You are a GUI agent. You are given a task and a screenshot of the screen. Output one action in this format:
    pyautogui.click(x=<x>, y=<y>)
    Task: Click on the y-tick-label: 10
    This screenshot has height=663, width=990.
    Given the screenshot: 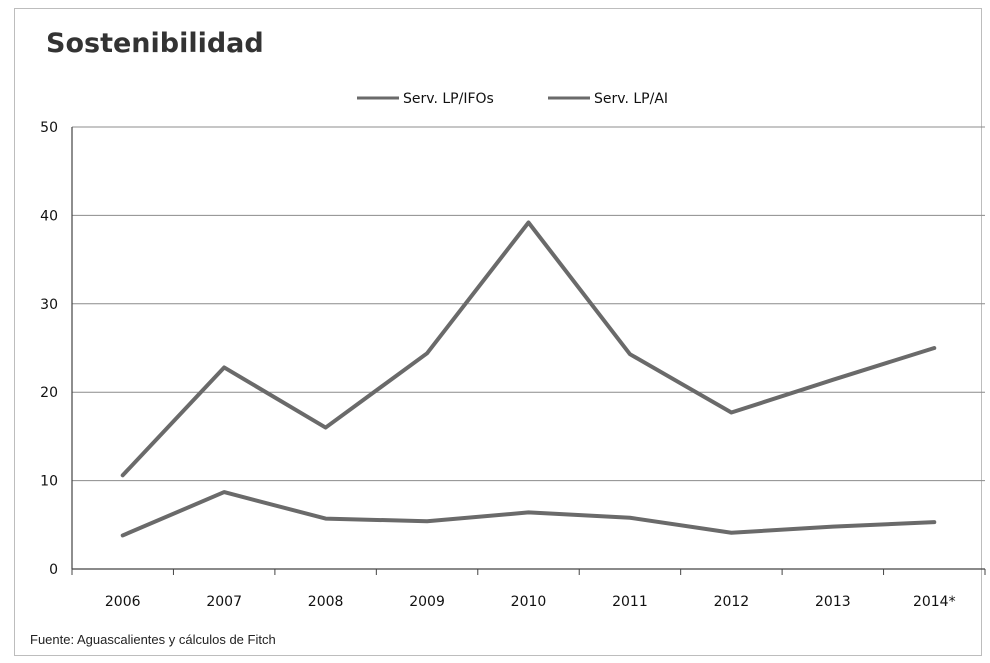 What is the action you would take?
    pyautogui.click(x=49, y=482)
    